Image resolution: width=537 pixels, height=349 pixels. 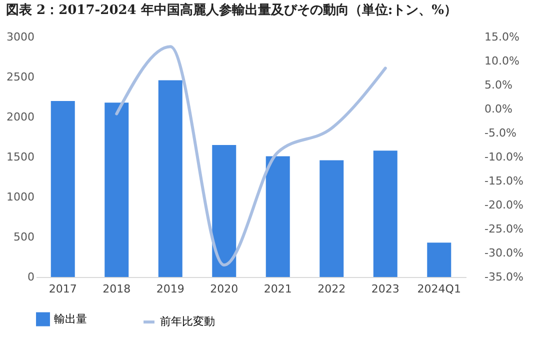 What do you see at coordinates (504, 205) in the screenshot?
I see `y2-tick-label: -20.0%` at bounding box center [504, 205].